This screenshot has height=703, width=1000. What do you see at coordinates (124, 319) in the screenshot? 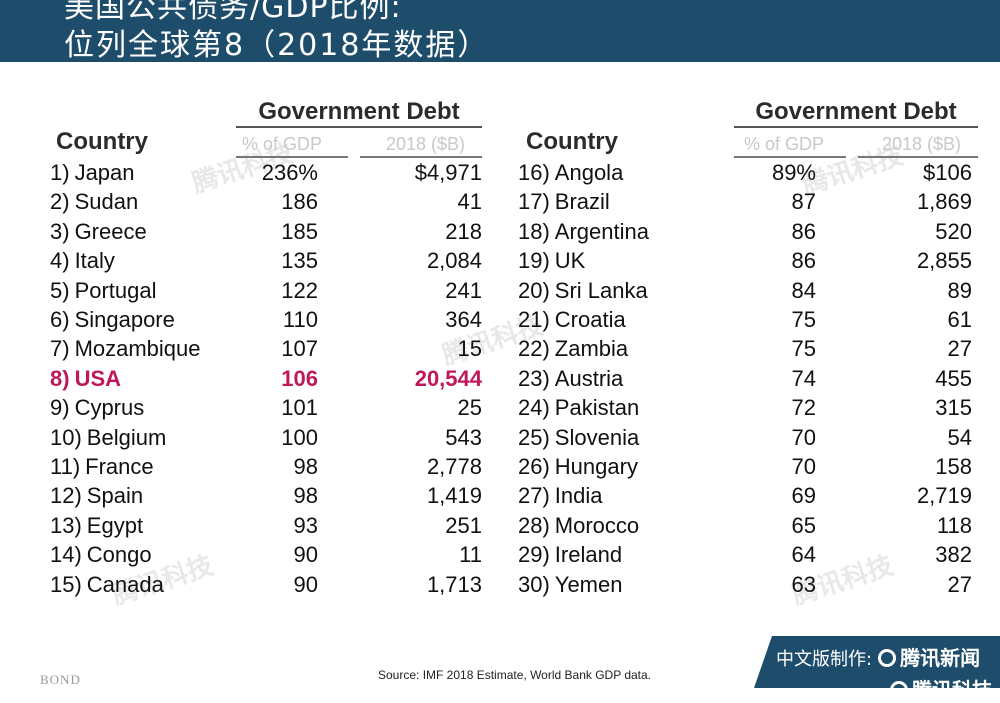
I see `country-label: Singapore` at bounding box center [124, 319].